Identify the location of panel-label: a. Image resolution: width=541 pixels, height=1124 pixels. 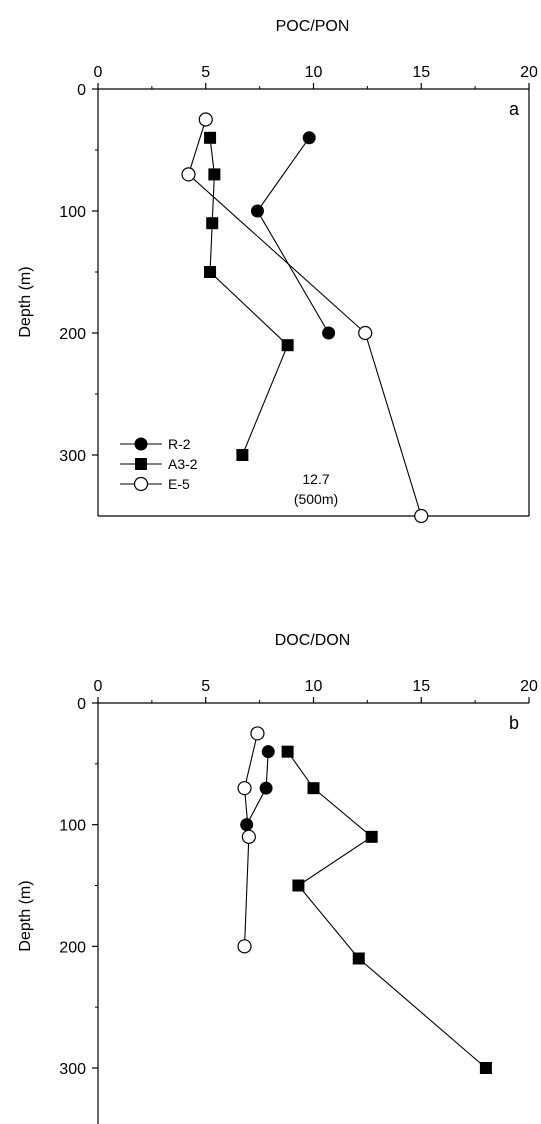
(514, 109).